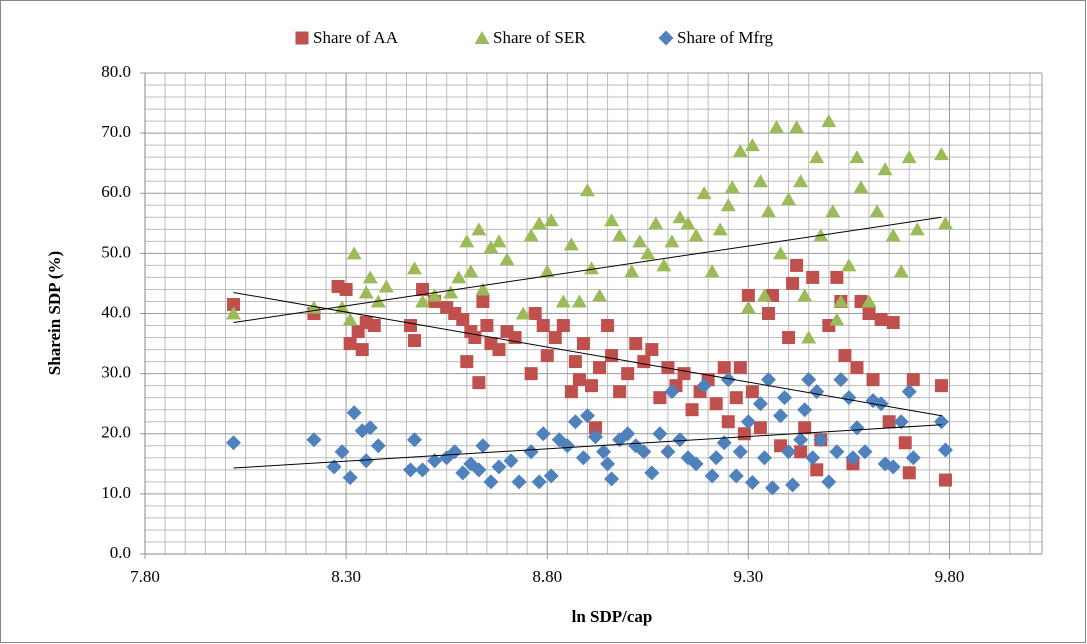  I want to click on legend-label: Share of AA, so click(356, 37).